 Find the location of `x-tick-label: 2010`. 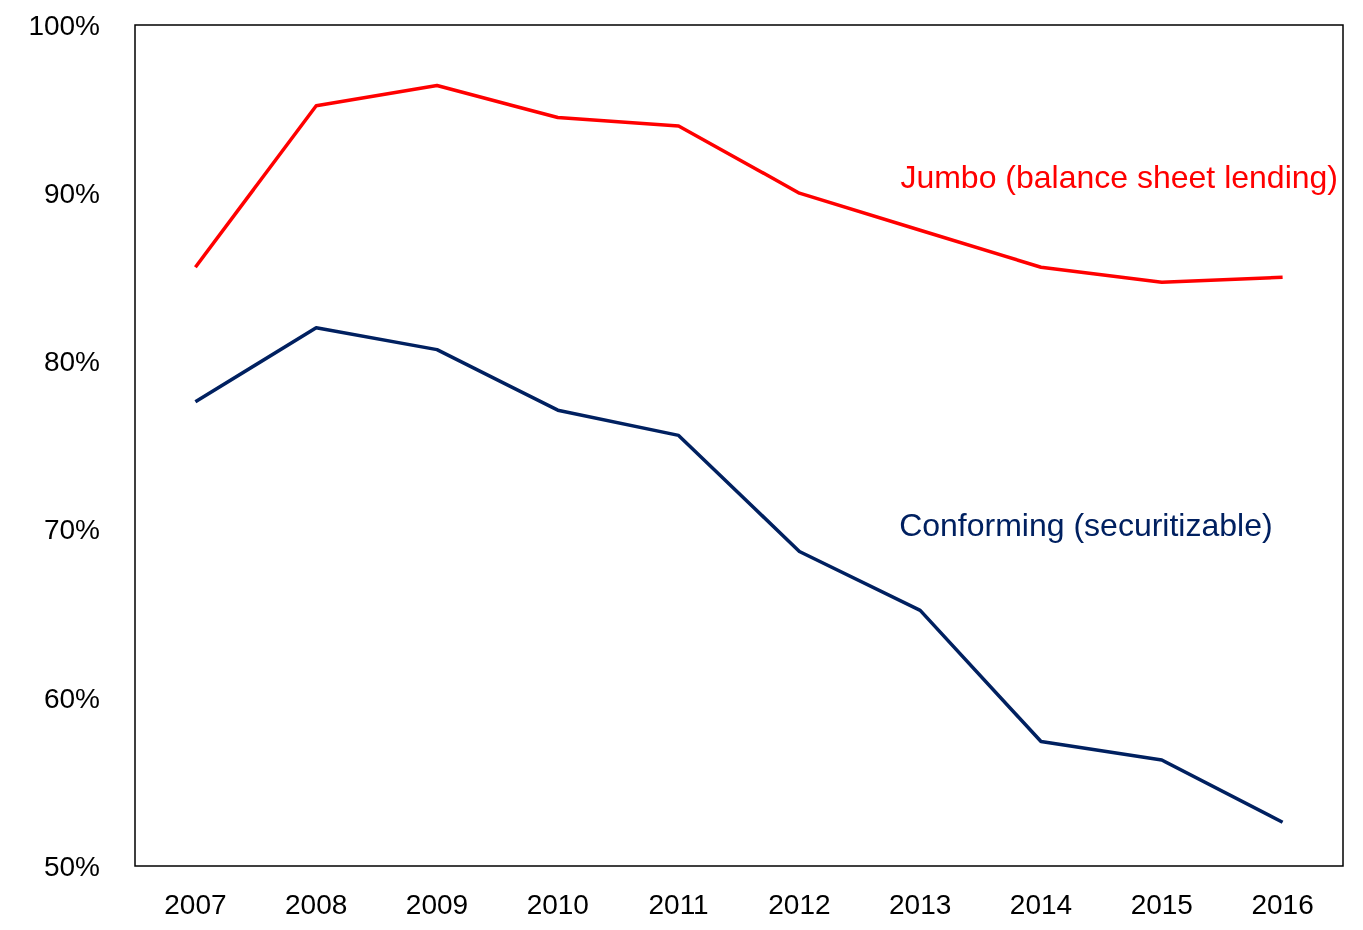

x-tick-label: 2010 is located at coordinates (557, 904).